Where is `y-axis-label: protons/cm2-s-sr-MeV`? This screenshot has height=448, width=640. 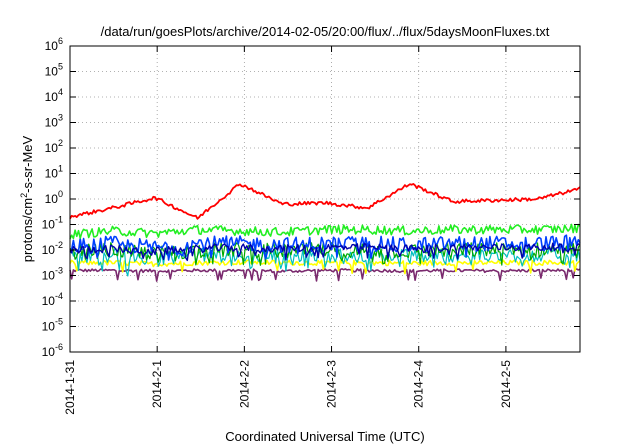 y-axis-label: protons/cm2-s-sr-MeV is located at coordinates (27, 198).